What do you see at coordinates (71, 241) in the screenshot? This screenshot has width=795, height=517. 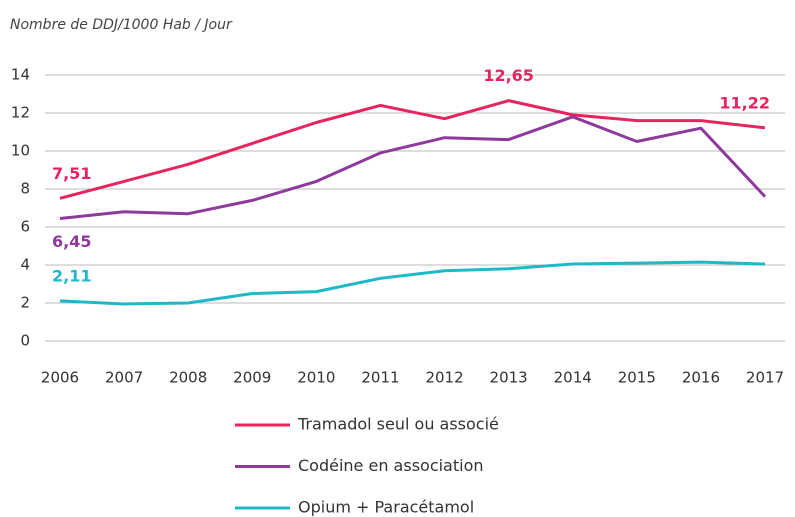 I see `data-label: 6,45` at bounding box center [71, 241].